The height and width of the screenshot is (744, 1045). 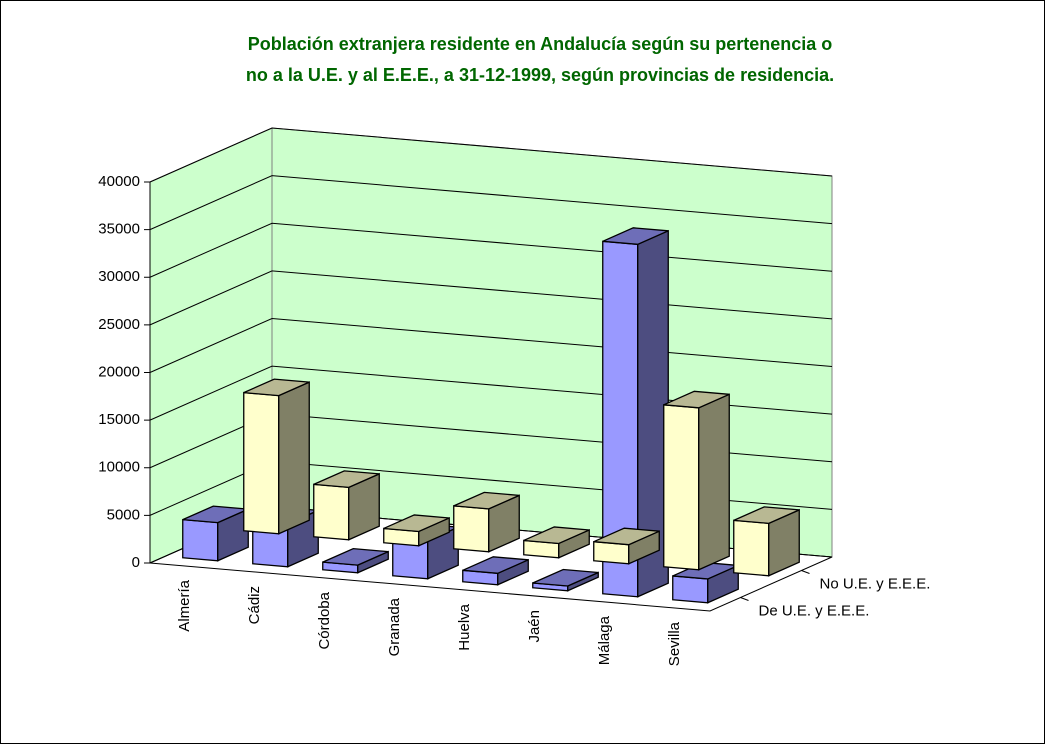 I want to click on y-tick-label: 15000, so click(x=119, y=419).